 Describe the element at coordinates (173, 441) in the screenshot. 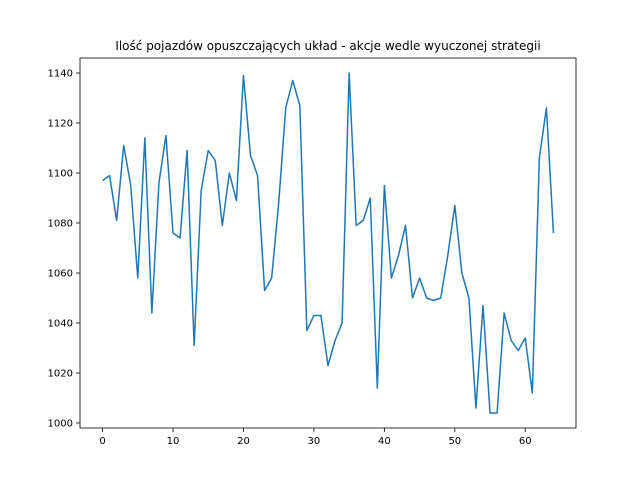

I see `x-tick-label: 10` at that location.